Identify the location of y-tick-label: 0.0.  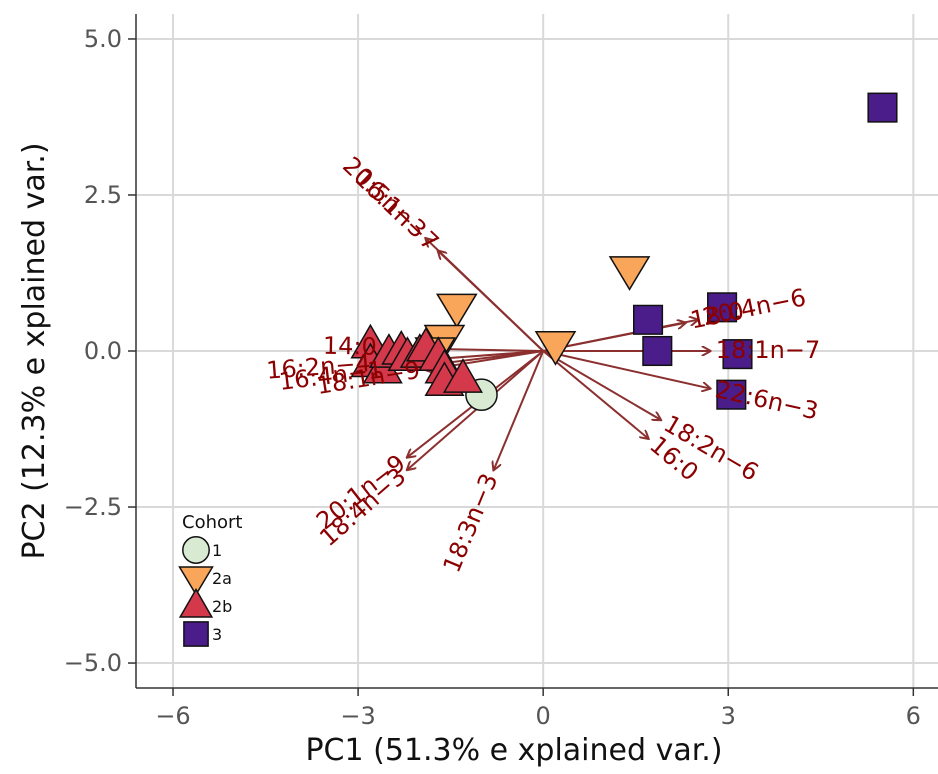
(103, 351).